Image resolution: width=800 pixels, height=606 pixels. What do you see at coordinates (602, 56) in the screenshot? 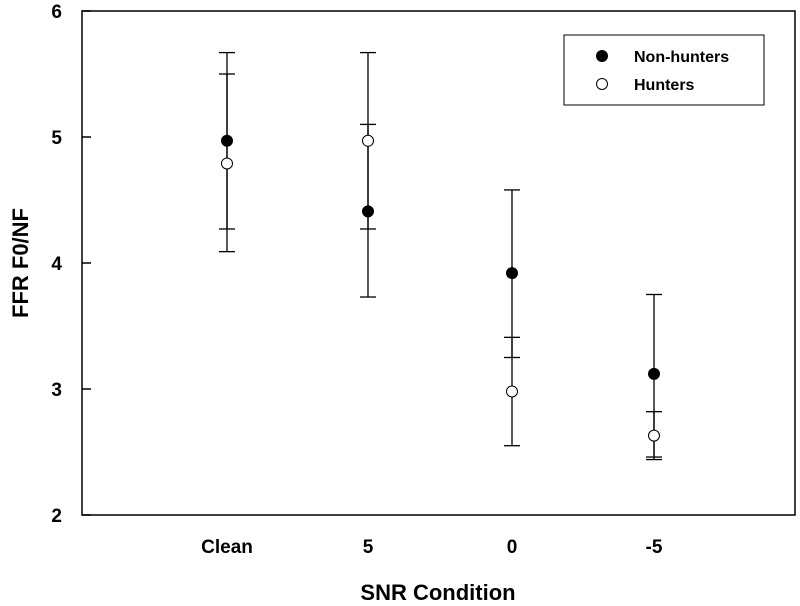
I see `legend-marker-non-hunters` at bounding box center [602, 56].